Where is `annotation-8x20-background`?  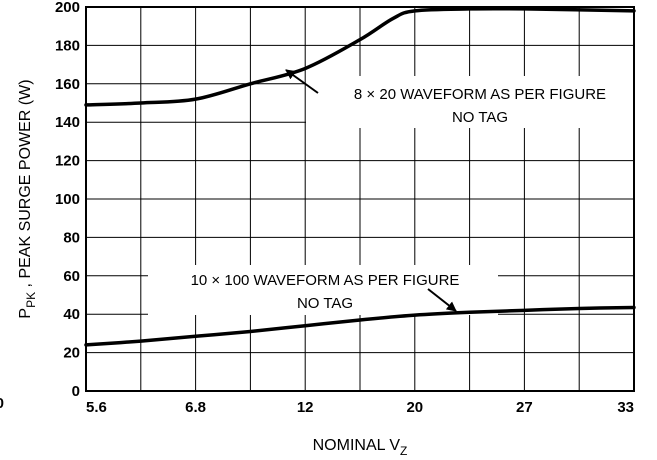
annotation-8x20-background is located at coordinates (471, 102).